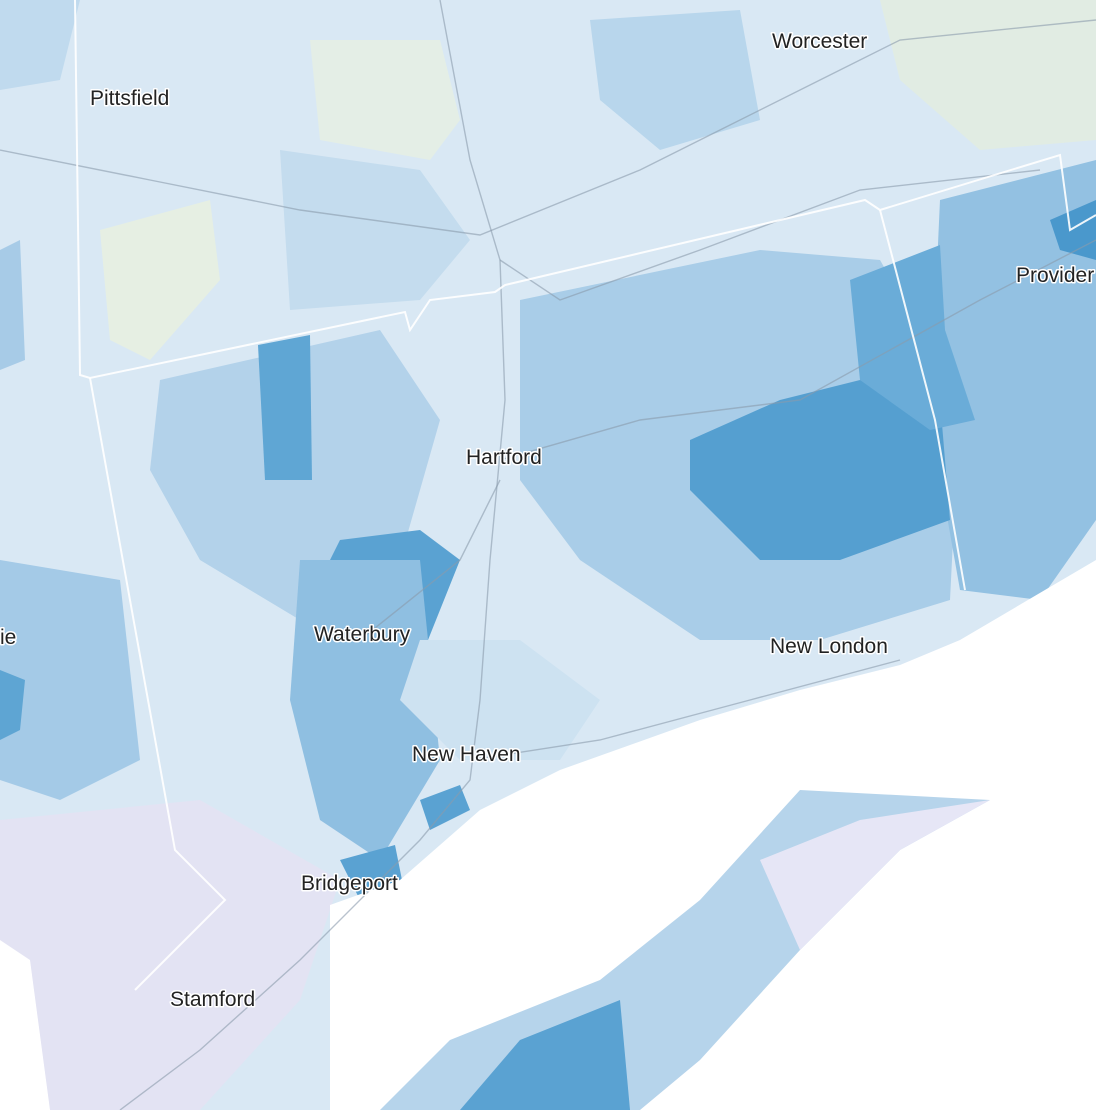 This screenshot has width=1096, height=1110. What do you see at coordinates (466, 754) in the screenshot?
I see `city-label: New Haven` at bounding box center [466, 754].